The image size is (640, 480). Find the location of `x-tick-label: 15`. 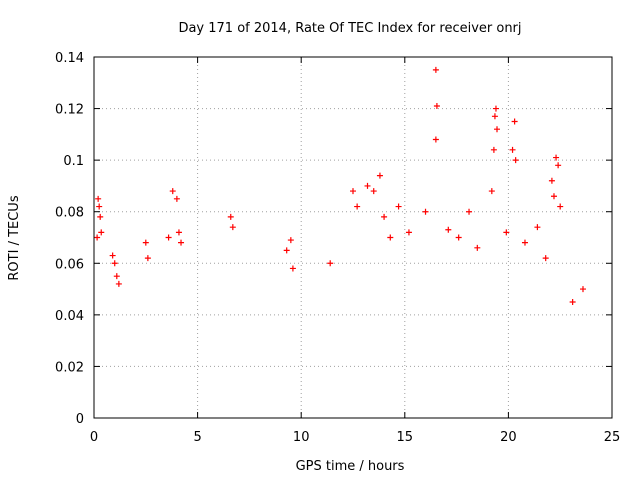

x-tick-label: 15 is located at coordinates (405, 437).